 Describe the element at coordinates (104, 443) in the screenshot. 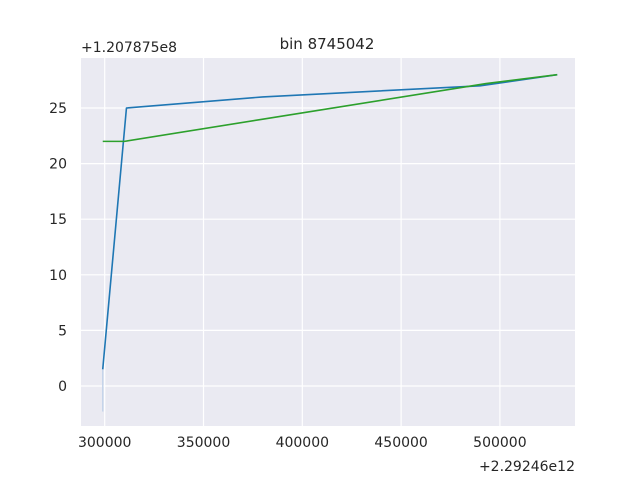

I see `x-tick-label-0: 300000` at that location.